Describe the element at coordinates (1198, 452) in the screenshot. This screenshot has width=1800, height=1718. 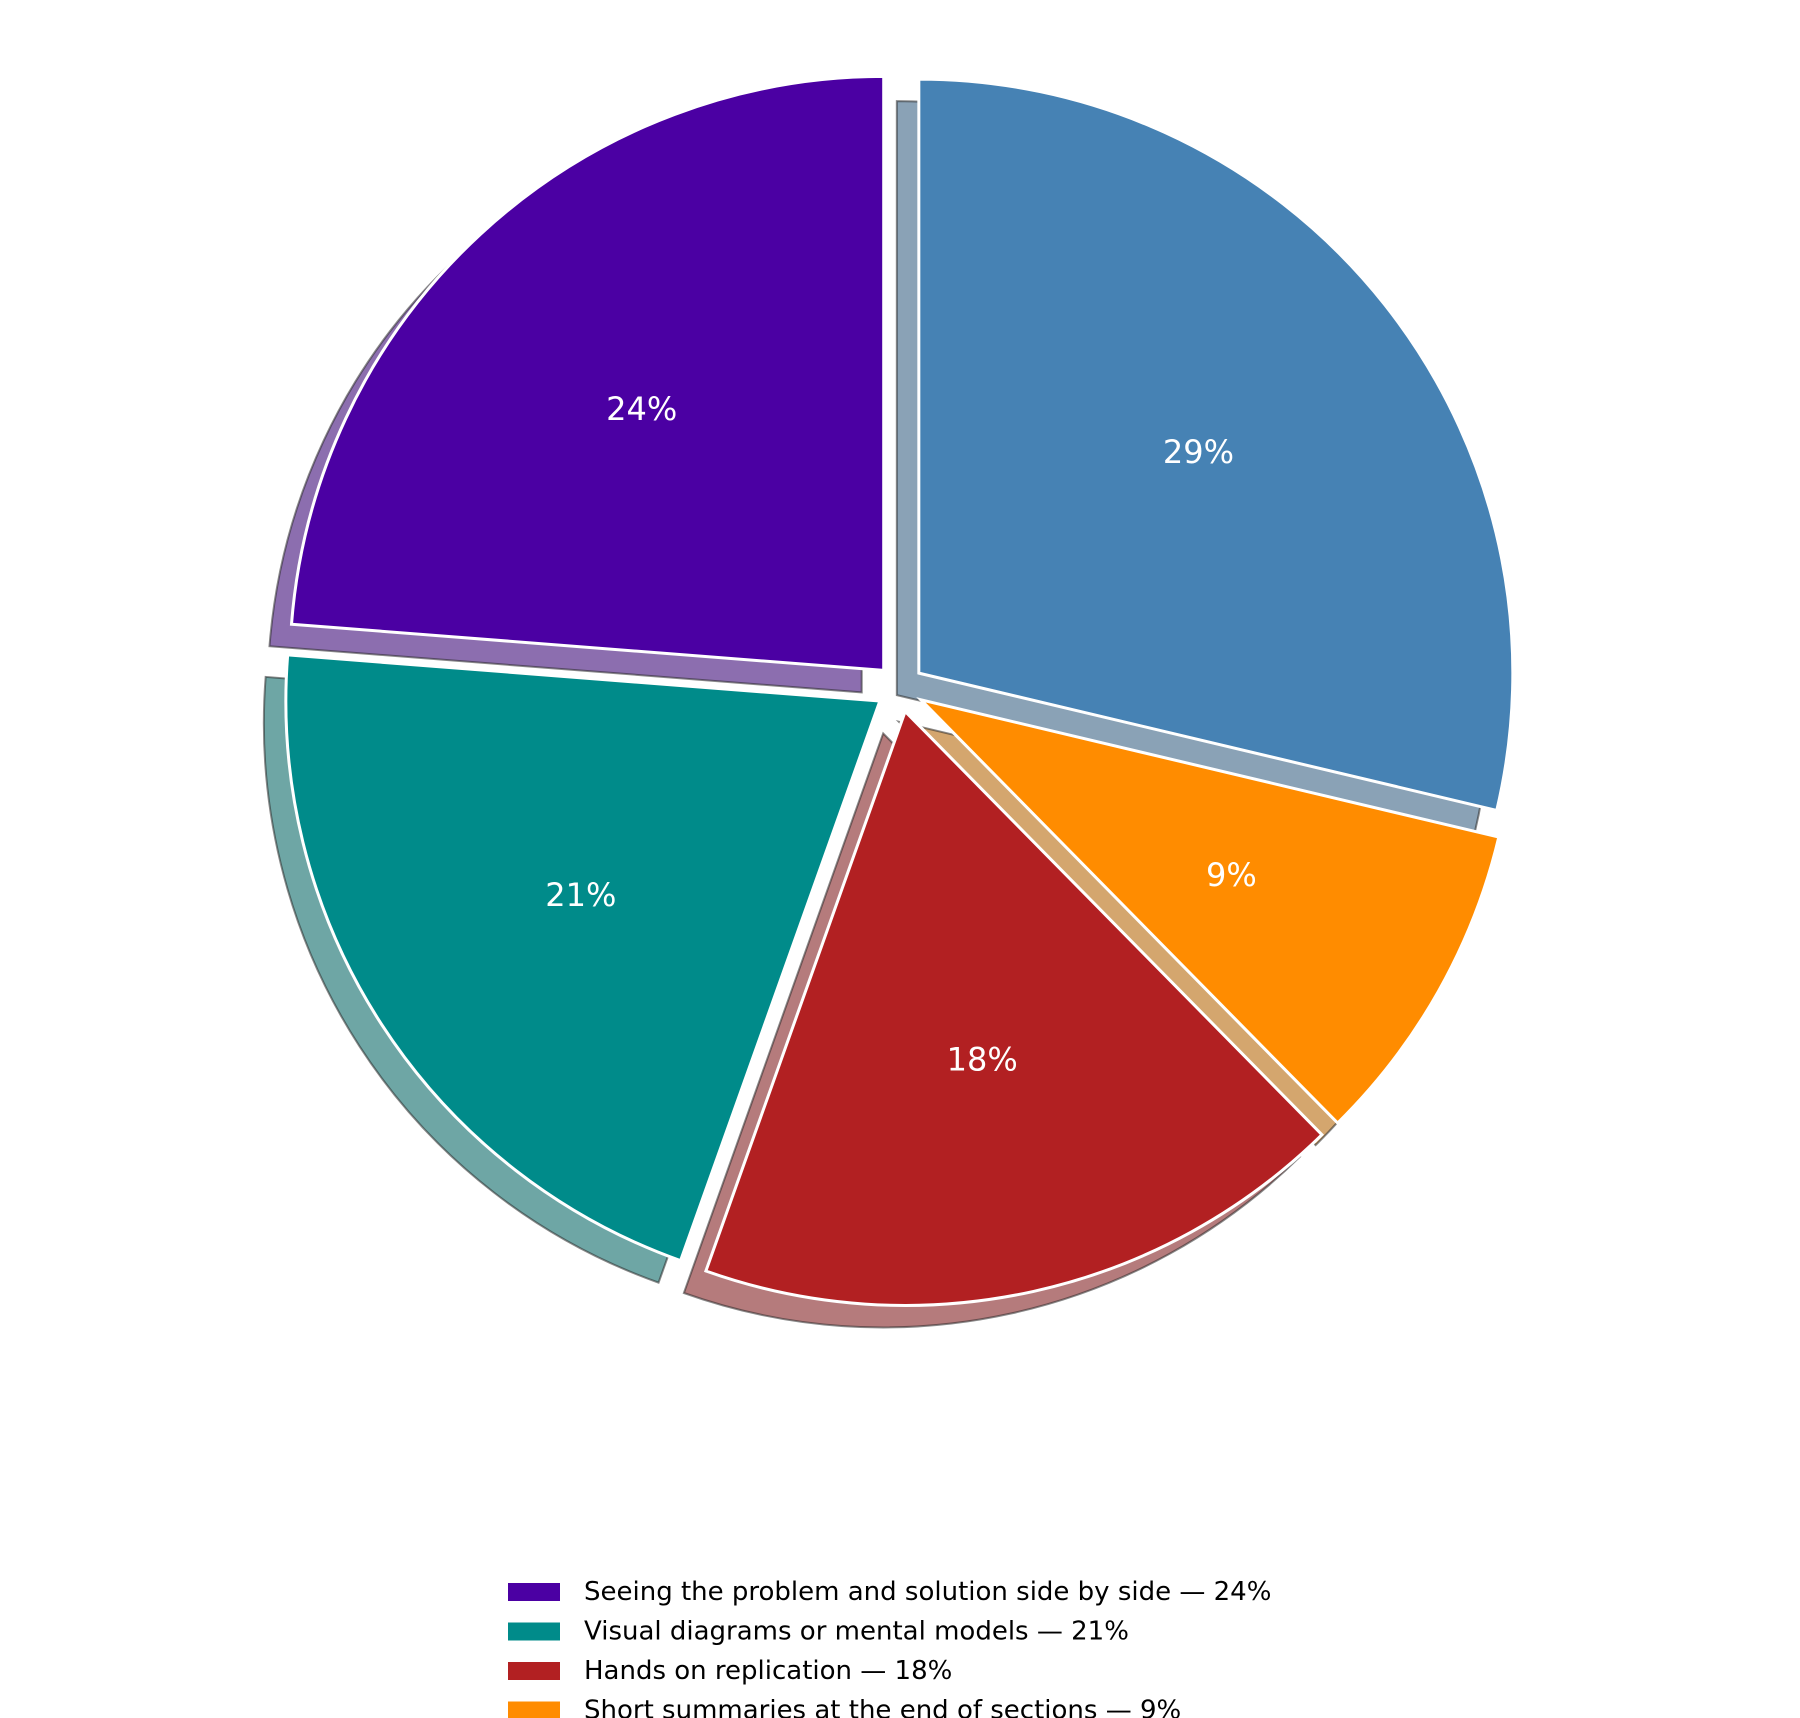
I see `pie-slice-label-4: 29%` at that location.